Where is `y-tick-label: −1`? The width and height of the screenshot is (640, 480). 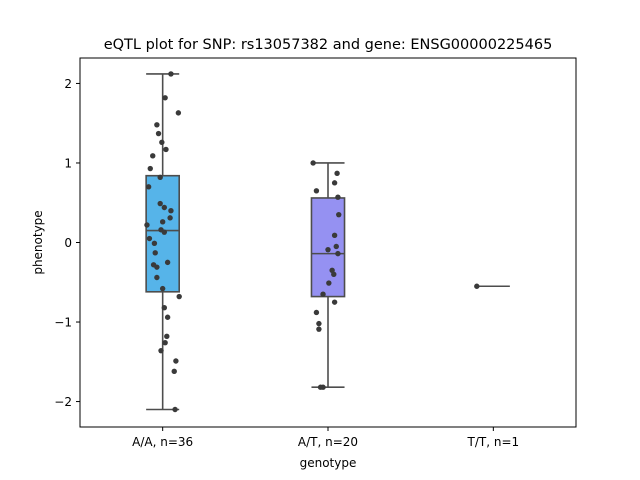
y-tick-label: −1 is located at coordinates (63, 323).